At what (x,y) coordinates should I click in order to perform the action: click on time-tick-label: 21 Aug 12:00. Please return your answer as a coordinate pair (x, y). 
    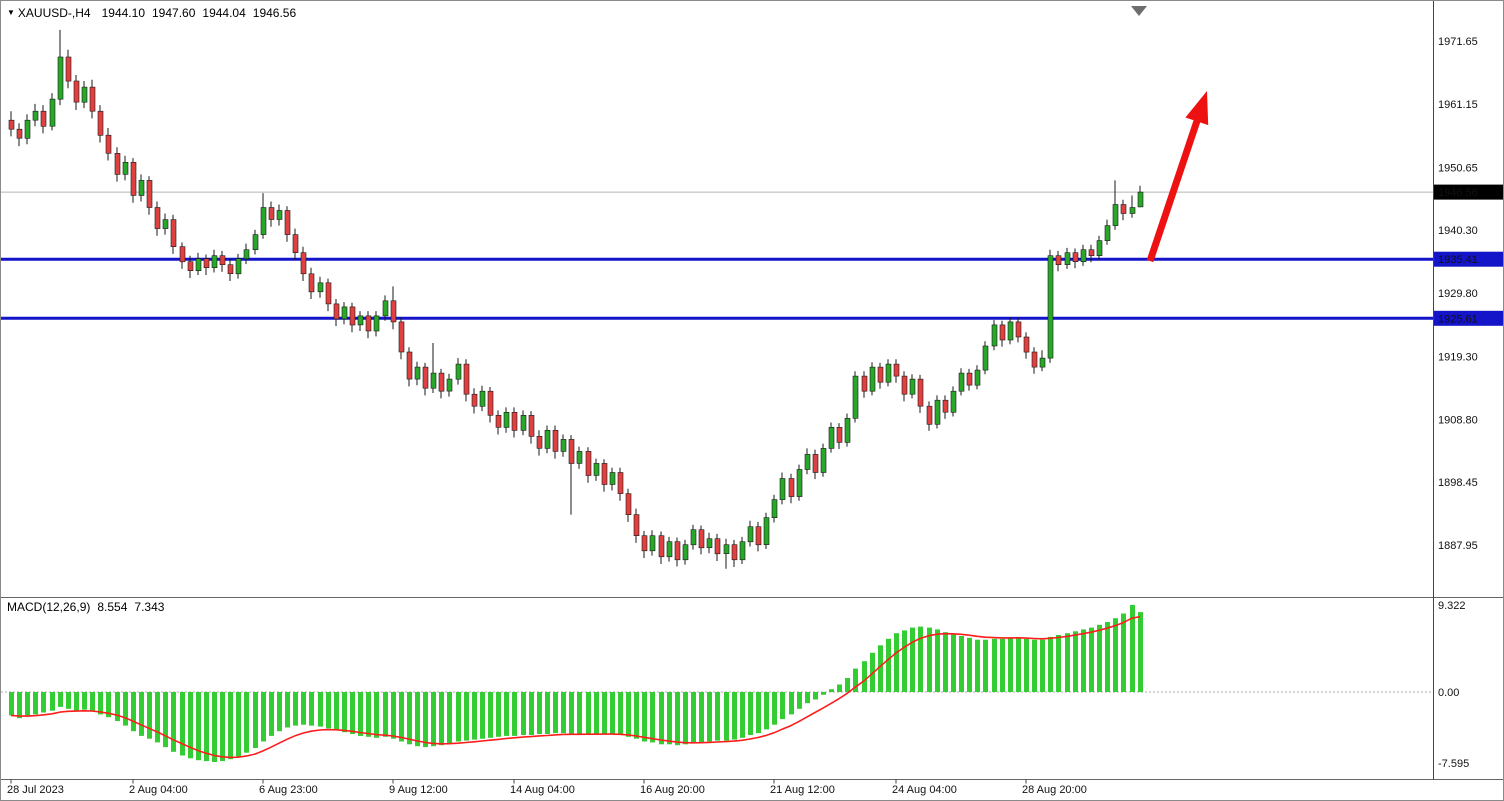
    Looking at the image, I should click on (802, 790).